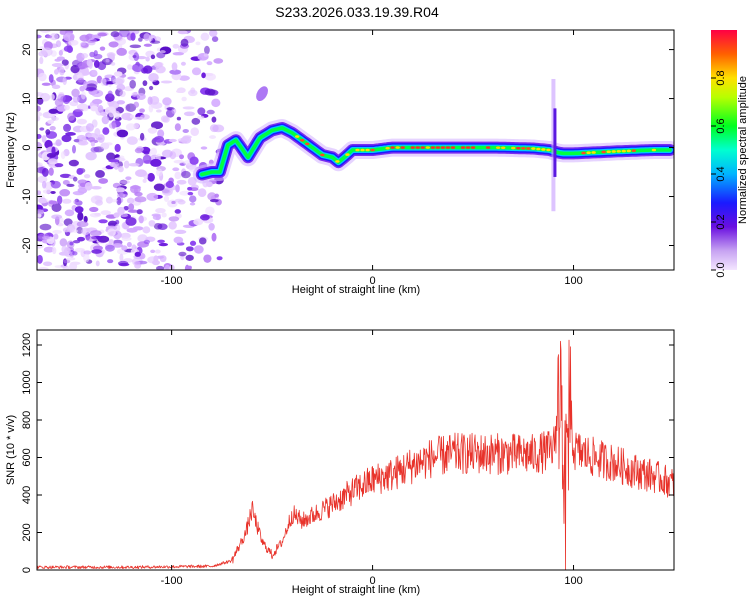  Describe the element at coordinates (573, 281) in the screenshot. I see `spectrogram-xtick-label: 100` at that location.